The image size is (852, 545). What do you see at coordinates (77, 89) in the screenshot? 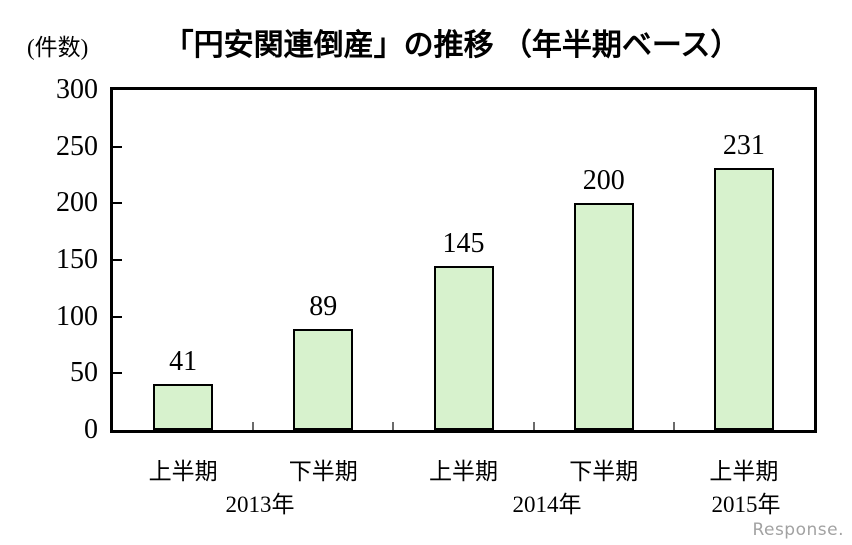
I see `y-tick-label: 300` at bounding box center [77, 89].